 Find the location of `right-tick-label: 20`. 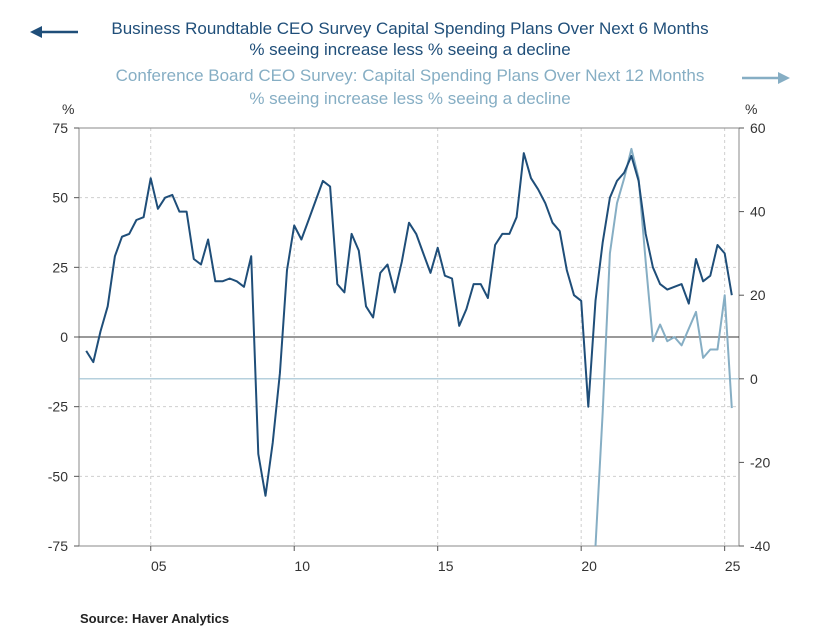

right-tick-label: 20 is located at coordinates (758, 295).